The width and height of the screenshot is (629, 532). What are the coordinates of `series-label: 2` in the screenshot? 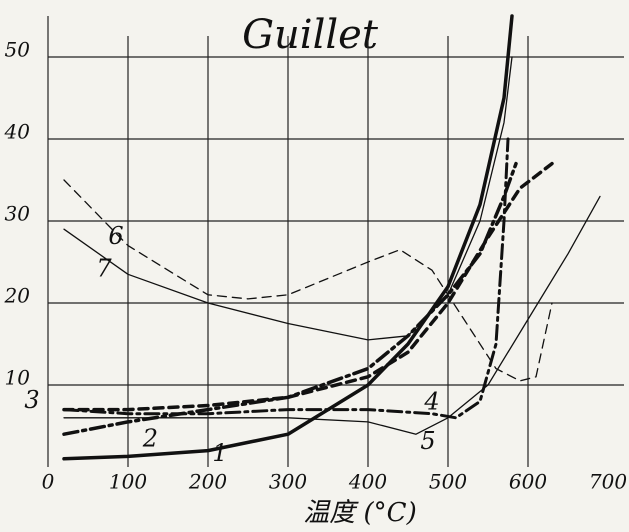 It's located at (150, 438).